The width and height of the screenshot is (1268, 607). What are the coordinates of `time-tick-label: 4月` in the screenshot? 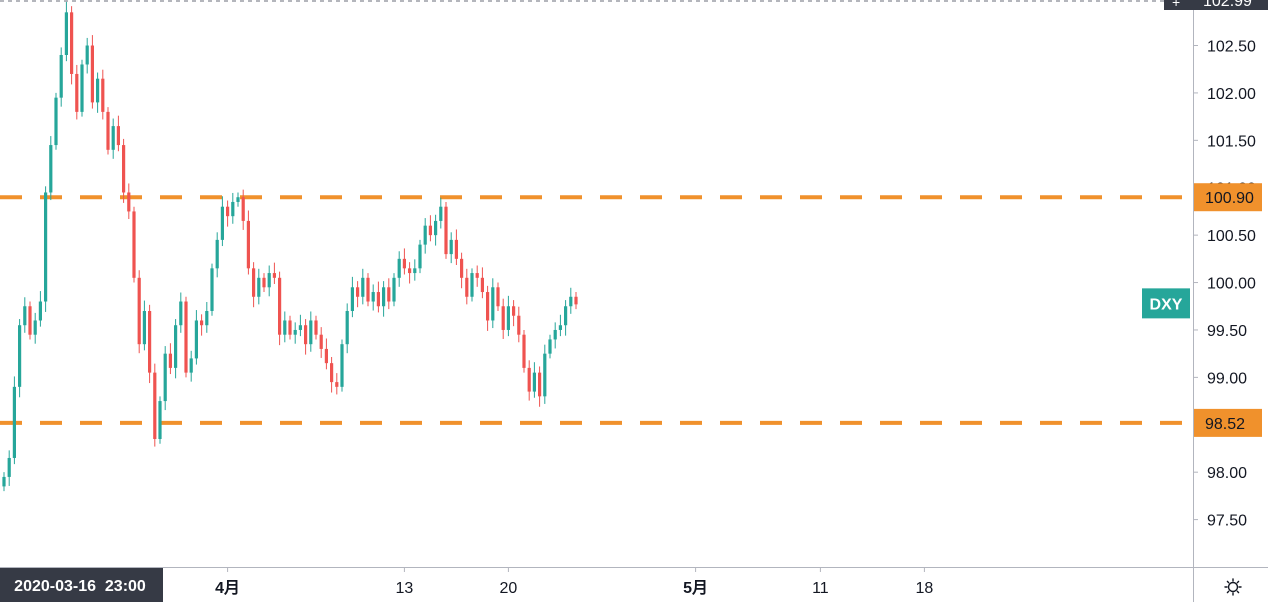 It's located at (227, 588).